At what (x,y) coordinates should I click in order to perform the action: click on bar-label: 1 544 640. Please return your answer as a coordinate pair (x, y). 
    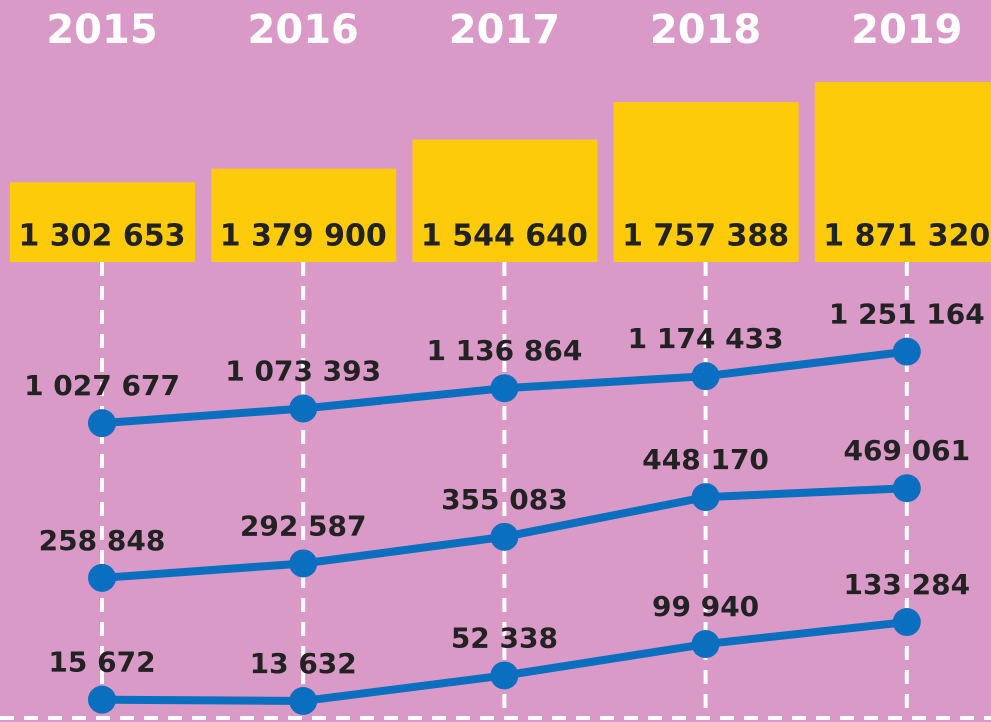
    Looking at the image, I should click on (504, 236).